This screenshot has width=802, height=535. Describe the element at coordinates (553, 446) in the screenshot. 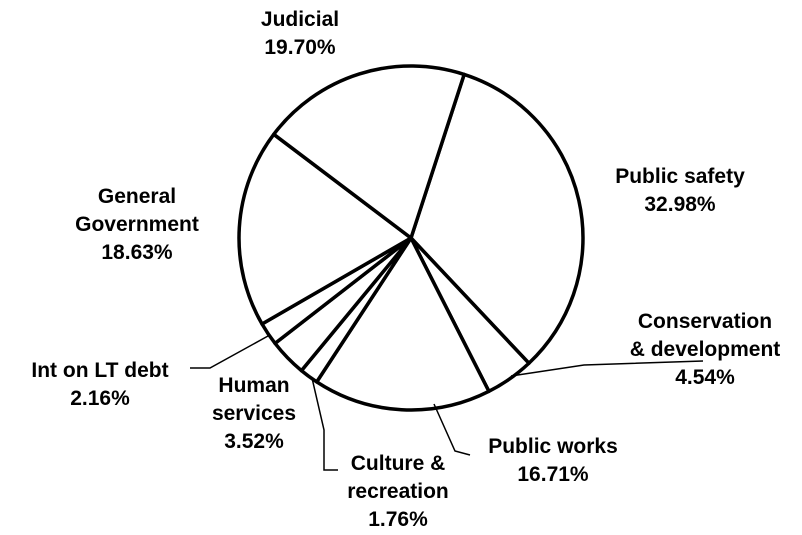

I see `slice-name: Public works` at that location.